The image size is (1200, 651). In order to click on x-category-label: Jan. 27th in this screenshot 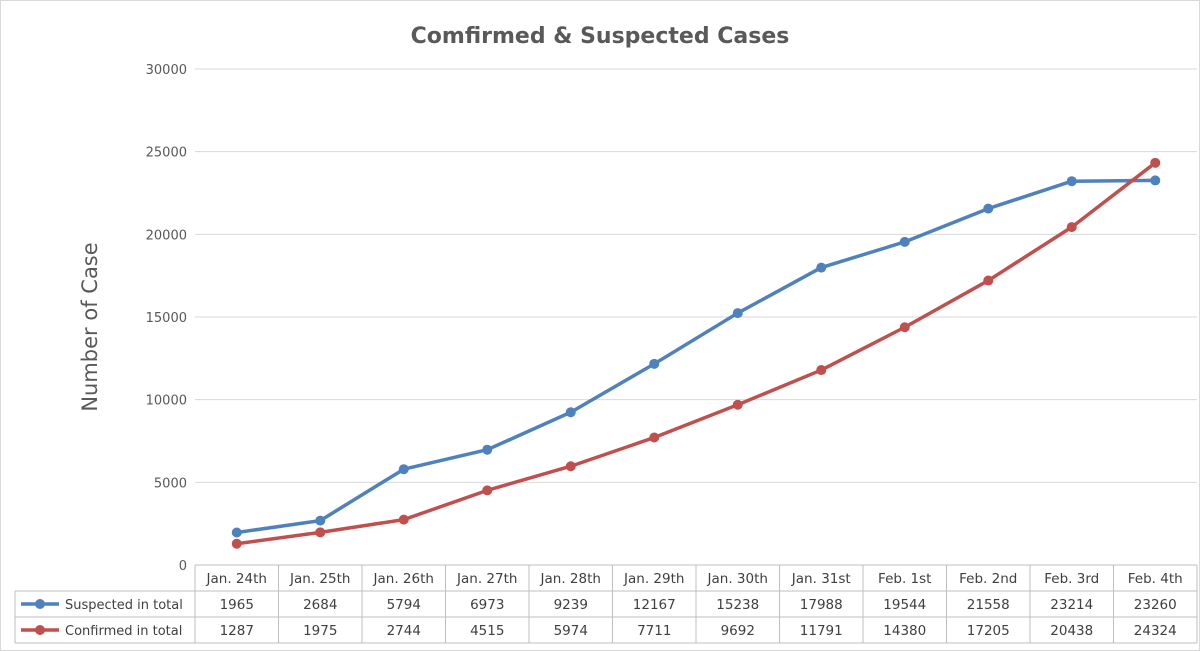, I will do `click(486, 579)`.